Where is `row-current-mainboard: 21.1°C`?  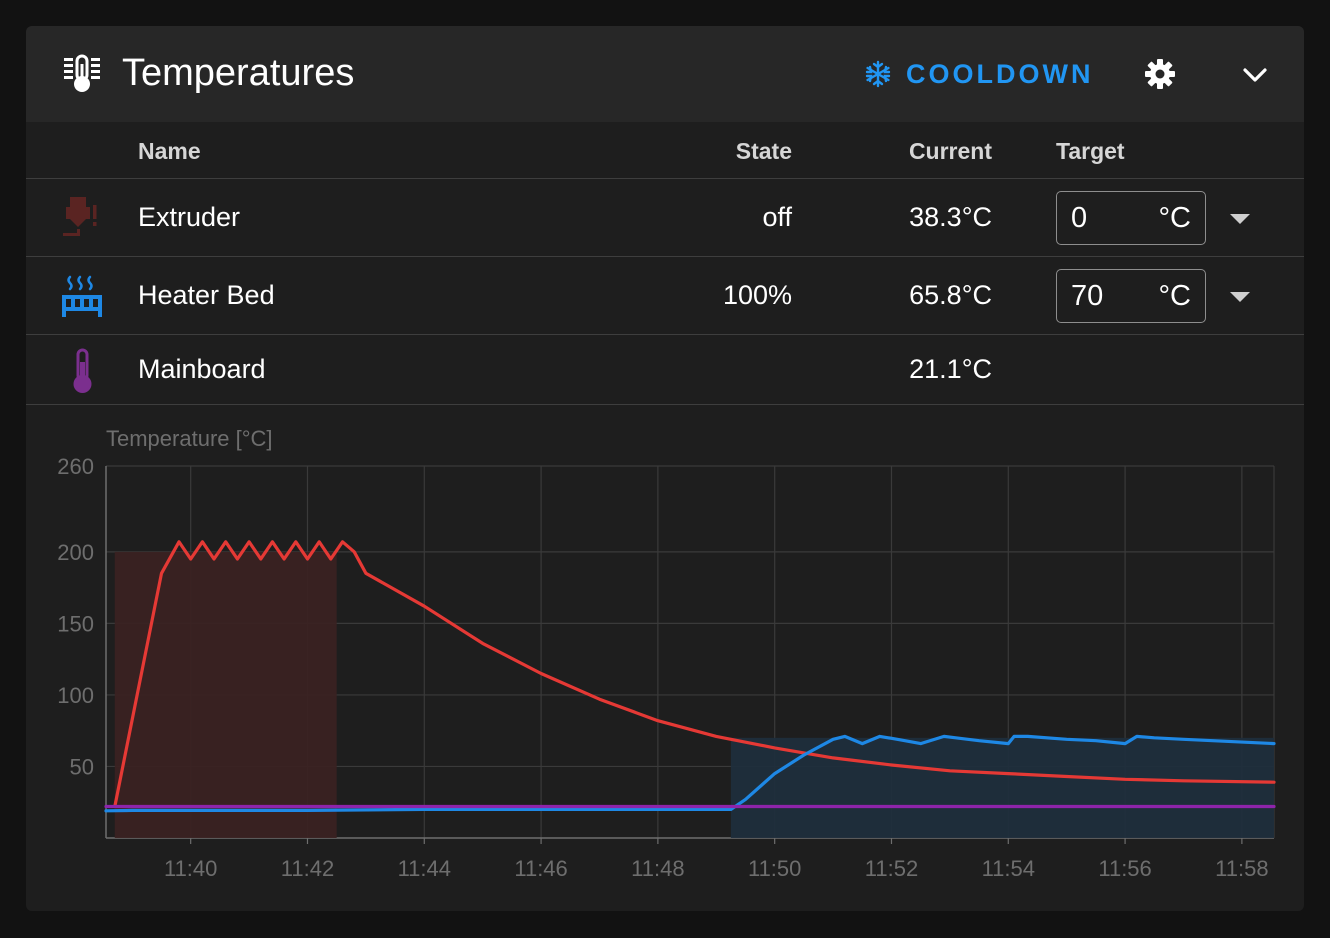
row-current-mainboard: 21.1°C is located at coordinates (950, 369).